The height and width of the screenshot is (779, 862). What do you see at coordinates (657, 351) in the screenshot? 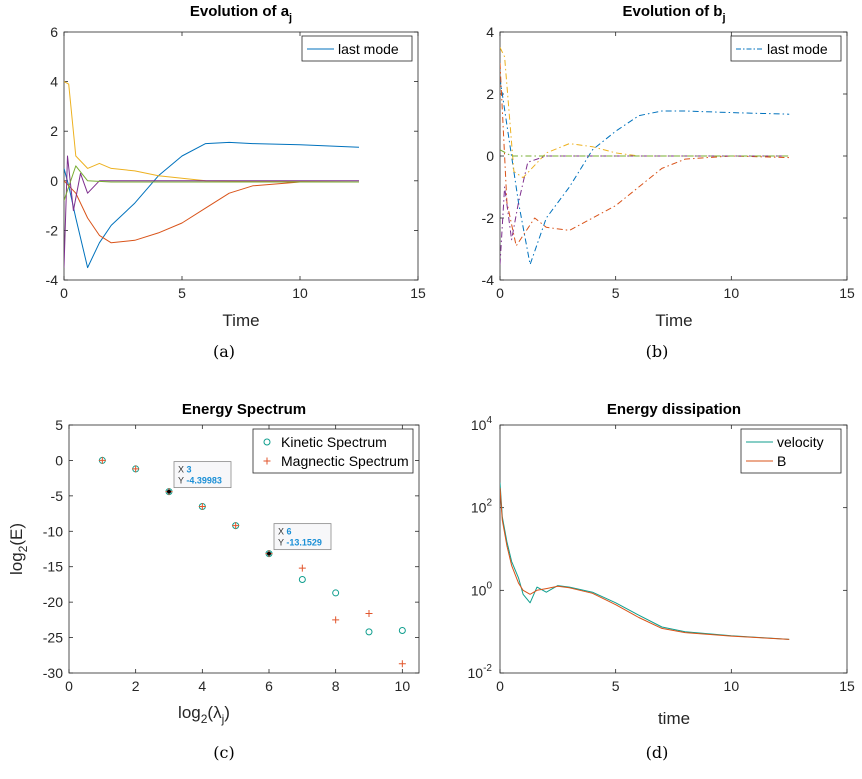
I see `panel-caption: (b)` at bounding box center [657, 351].